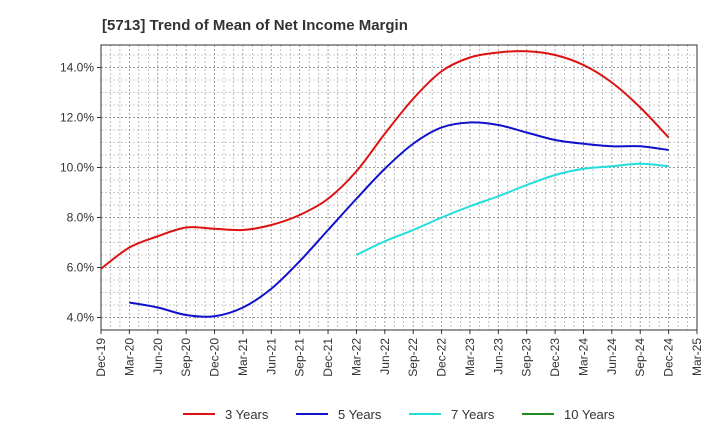  Describe the element at coordinates (385, 356) in the screenshot. I see `x-tick-label: Jun-22` at that location.